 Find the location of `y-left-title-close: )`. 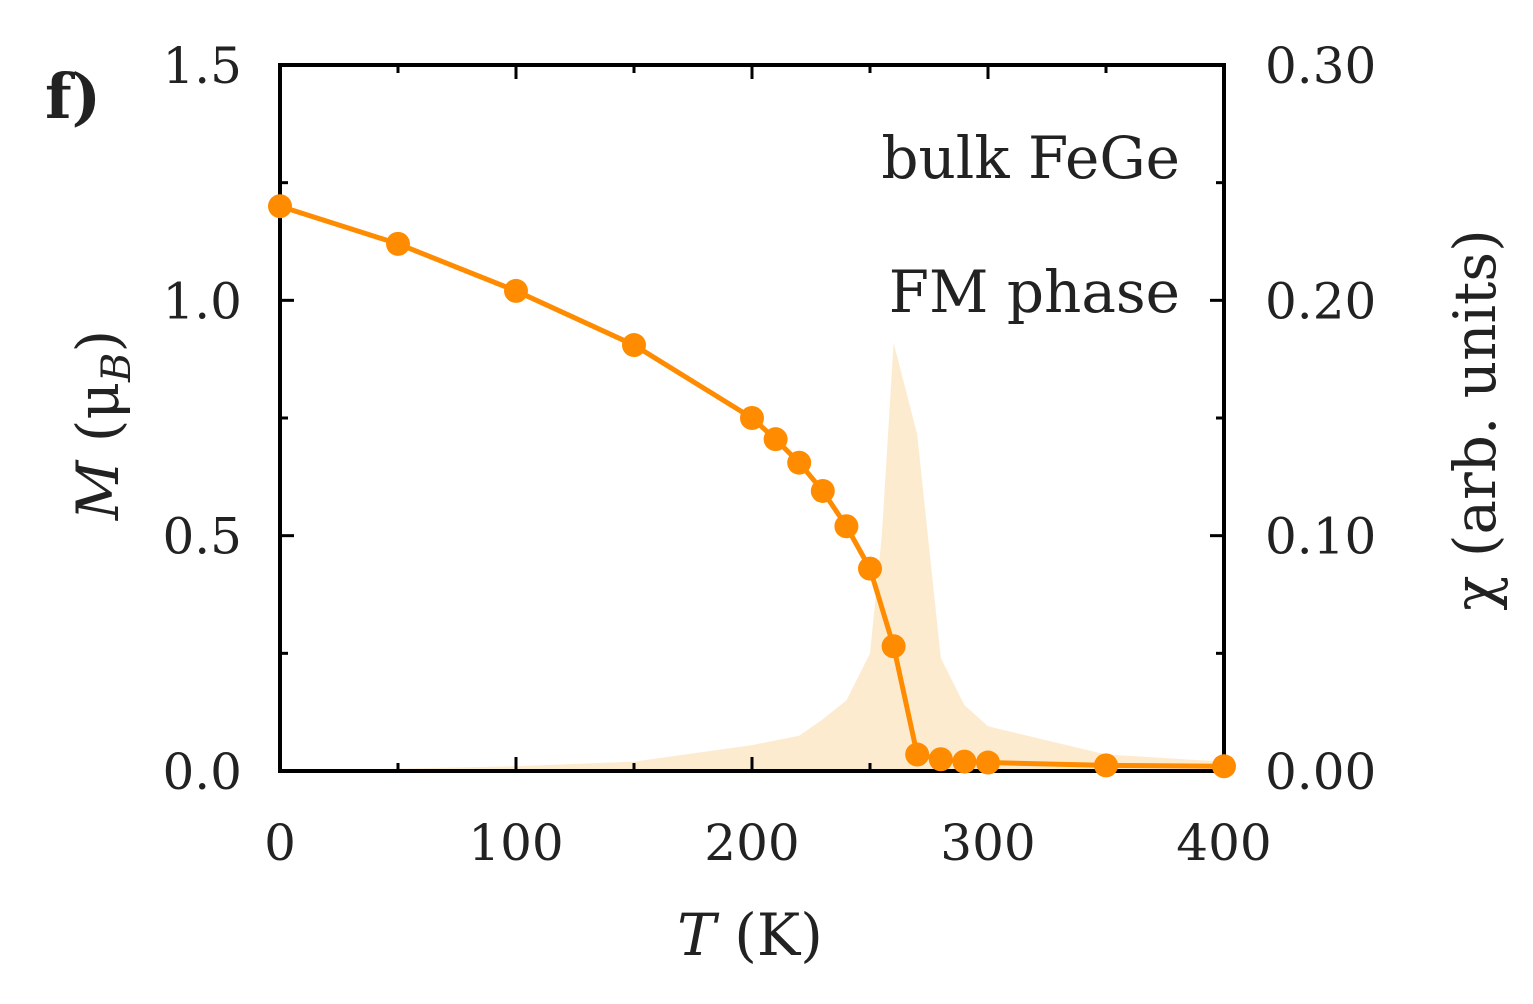

y-left-title-close: ) is located at coordinates (98, 341).